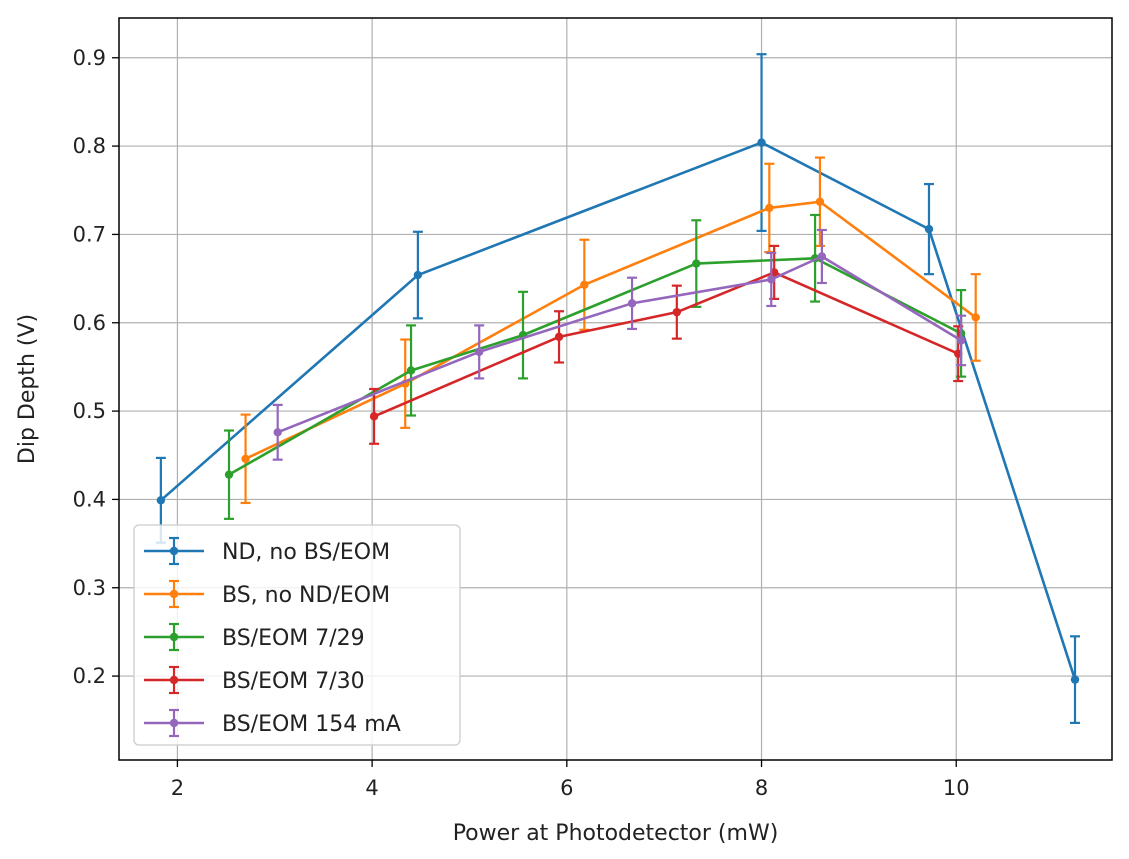 Image resolution: width=1129 pixels, height=859 pixels. I want to click on legend-label: BS/EOM 154 mA, so click(311, 724).